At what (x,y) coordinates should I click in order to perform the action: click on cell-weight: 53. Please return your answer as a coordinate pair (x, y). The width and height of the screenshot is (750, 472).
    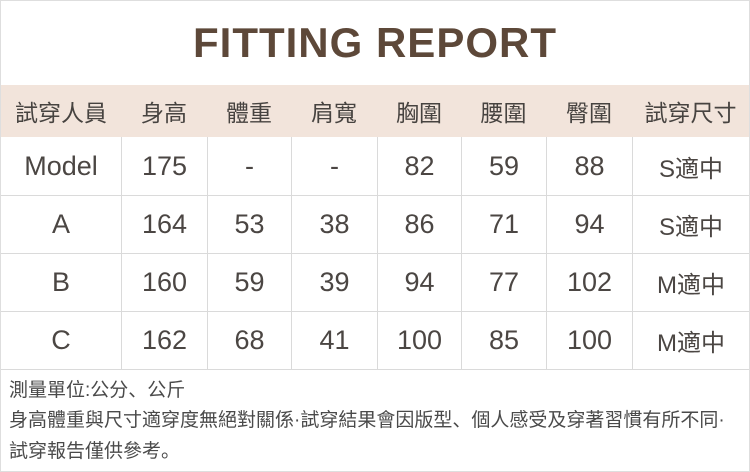
    Looking at the image, I should click on (249, 224).